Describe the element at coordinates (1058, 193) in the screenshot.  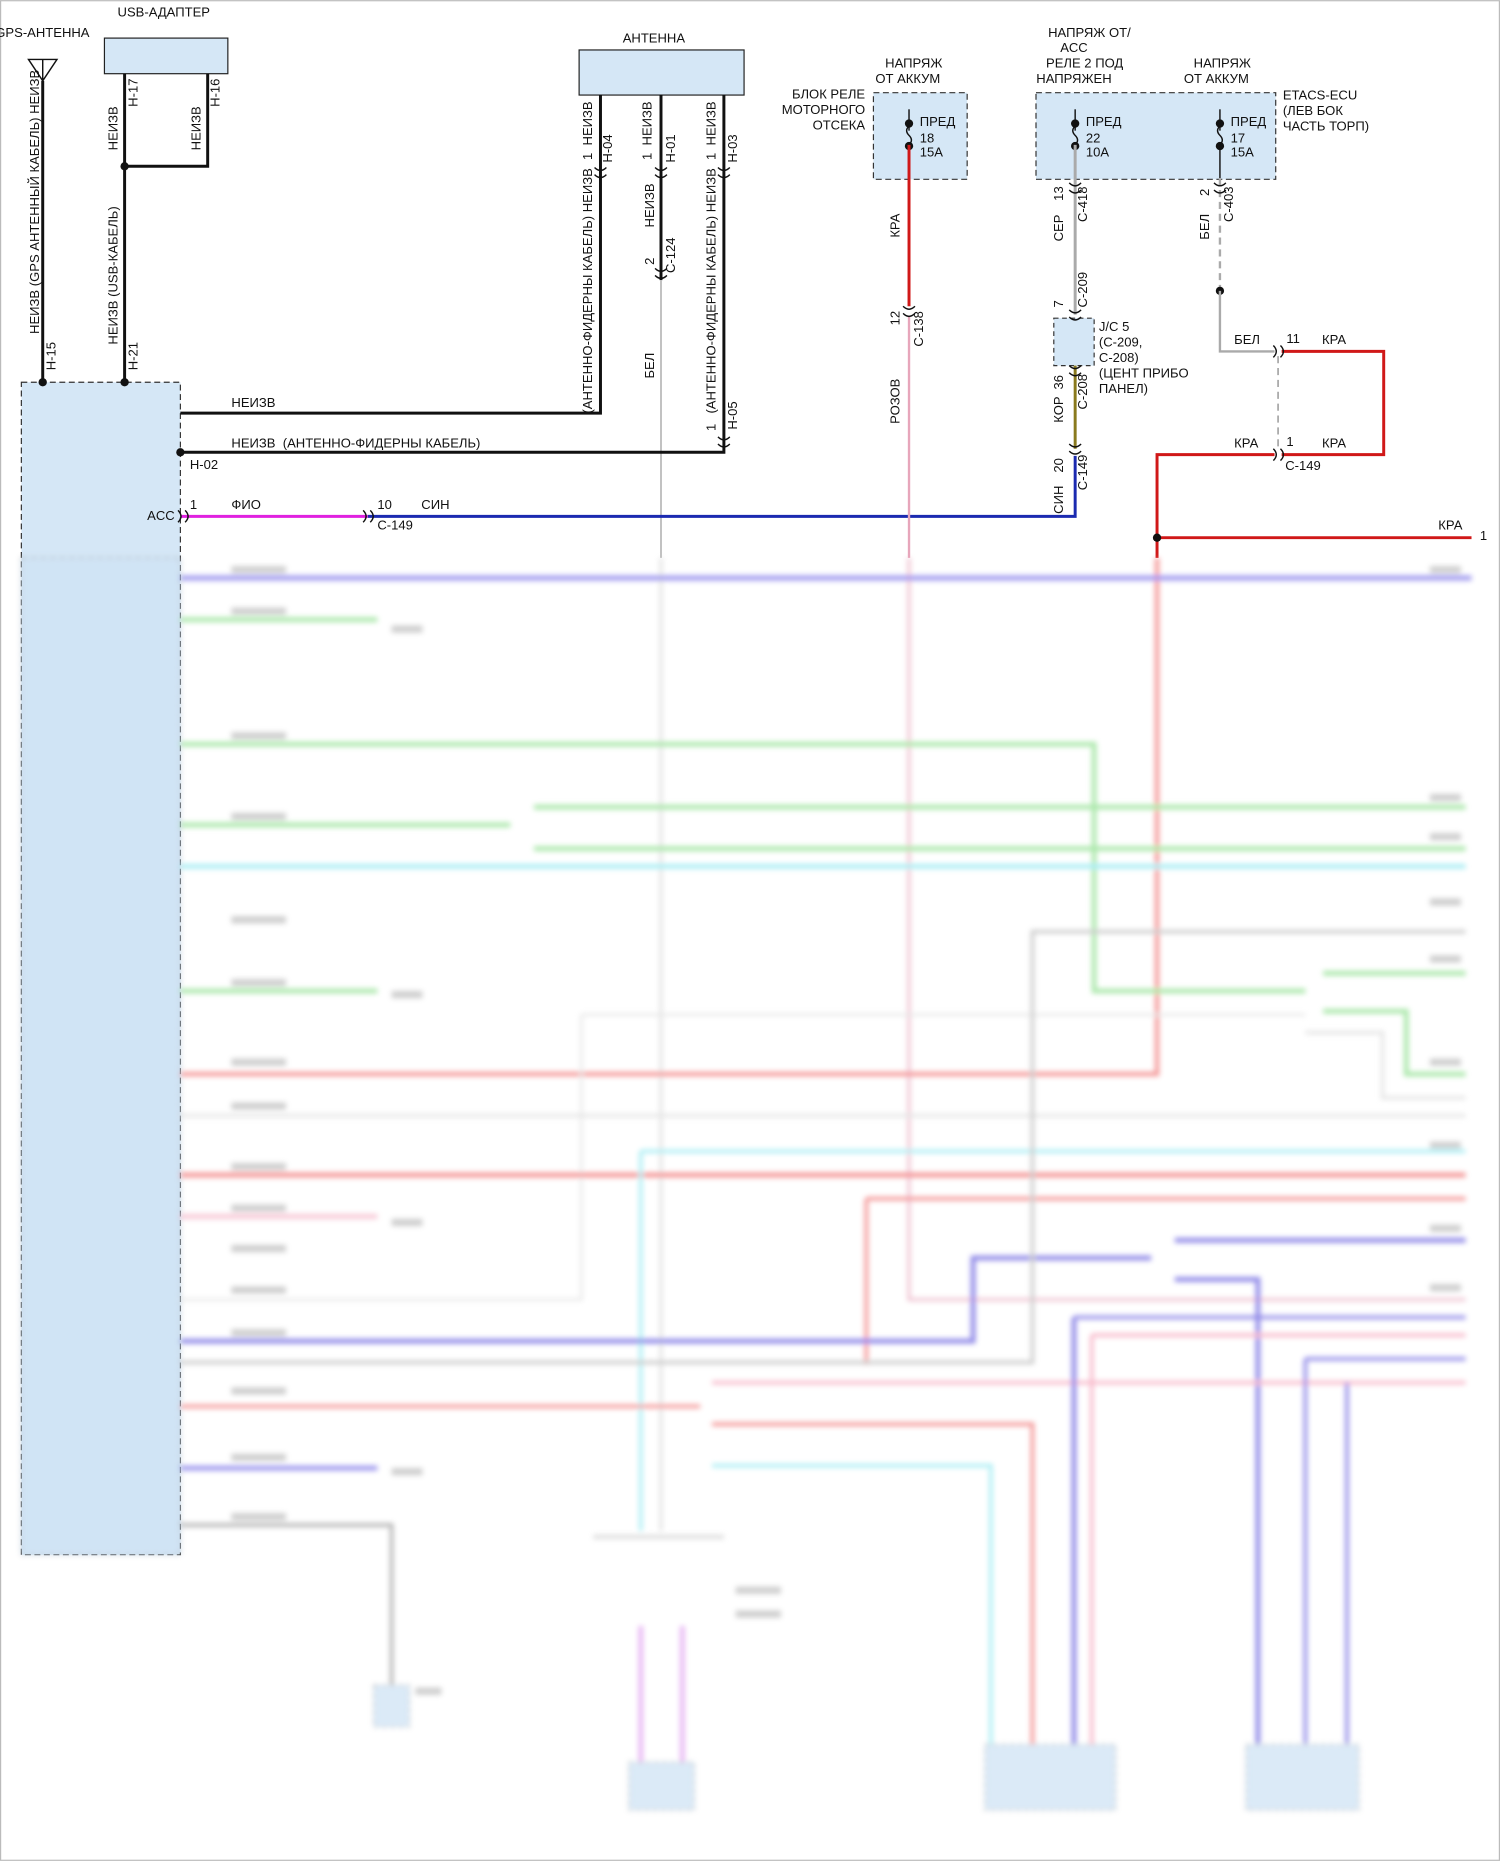
I see `label: 13` at that location.